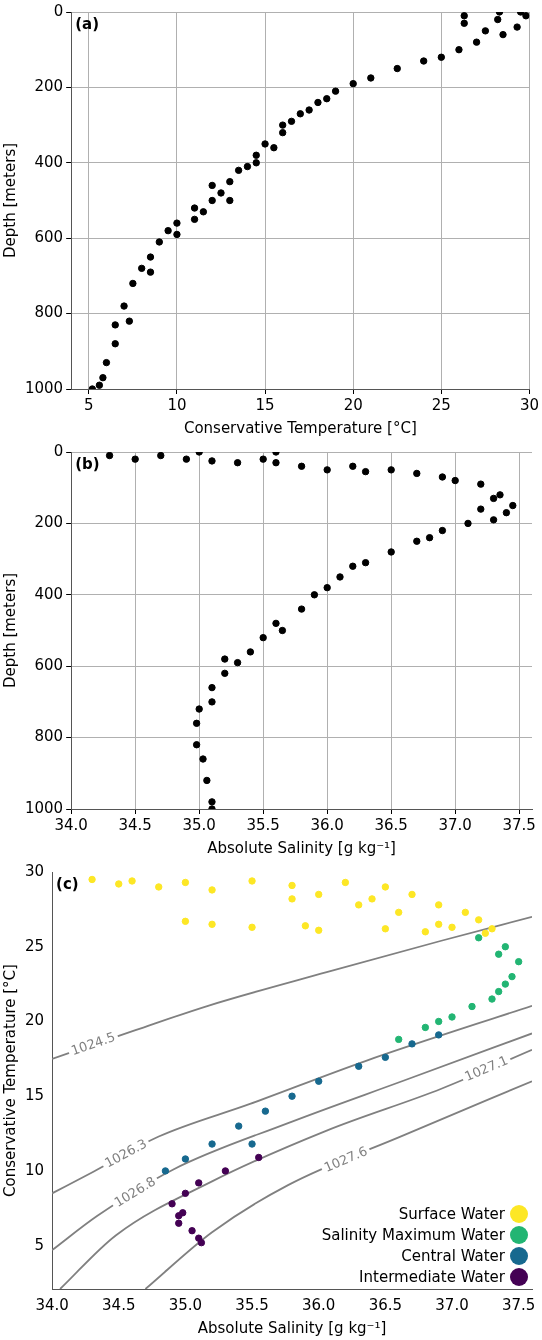 The width and height of the screenshot is (542, 1340). What do you see at coordinates (353, 404) in the screenshot?
I see `x-tick-label: 20` at bounding box center [353, 404].